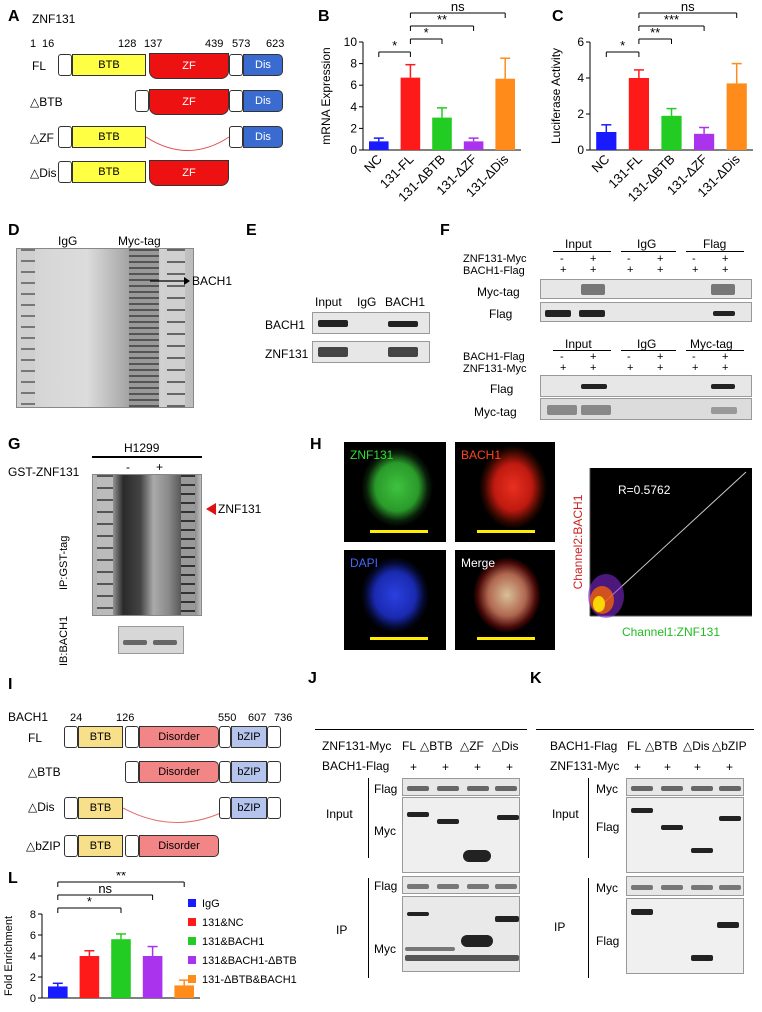 The width and height of the screenshot is (762, 1012). What do you see at coordinates (495, 412) in the screenshot?
I see `row-label: Myc-tag` at bounding box center [495, 412].